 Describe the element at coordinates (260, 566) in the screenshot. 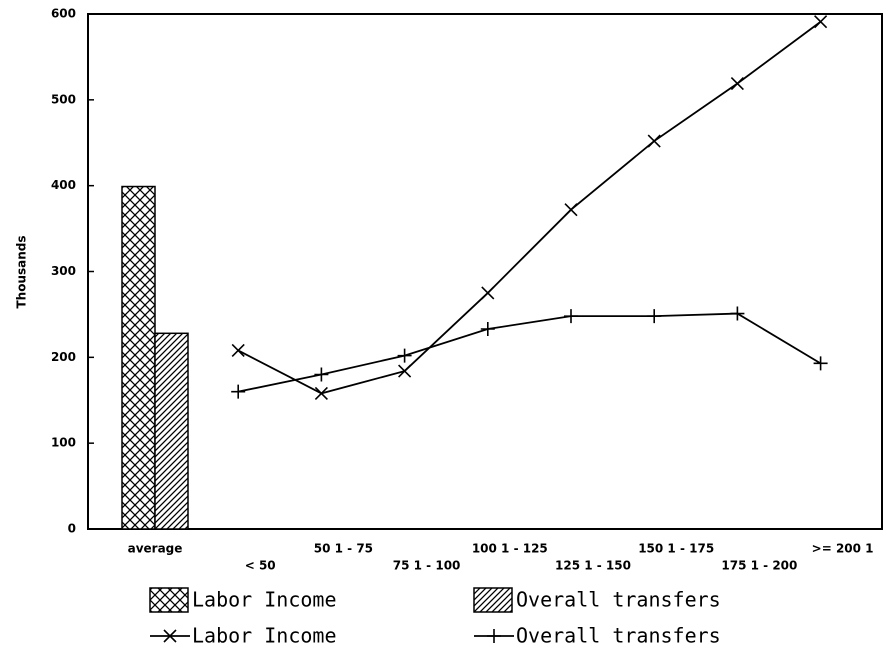

I see `x-tick-label: < 50` at that location.